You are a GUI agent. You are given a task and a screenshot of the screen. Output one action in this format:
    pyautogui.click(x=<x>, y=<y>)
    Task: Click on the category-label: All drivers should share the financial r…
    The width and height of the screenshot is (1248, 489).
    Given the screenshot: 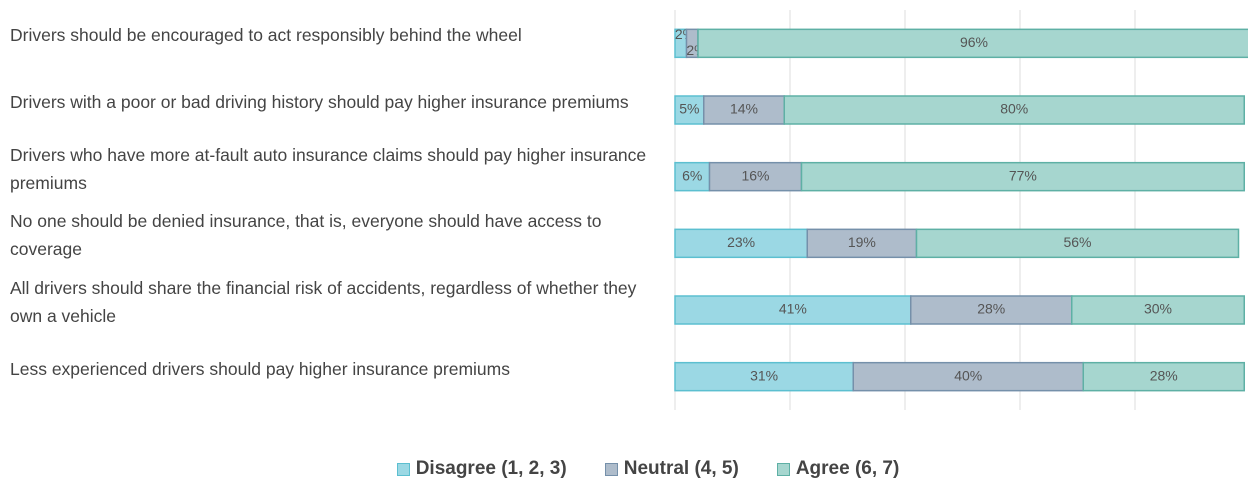 What is the action you would take?
    pyautogui.click(x=323, y=302)
    